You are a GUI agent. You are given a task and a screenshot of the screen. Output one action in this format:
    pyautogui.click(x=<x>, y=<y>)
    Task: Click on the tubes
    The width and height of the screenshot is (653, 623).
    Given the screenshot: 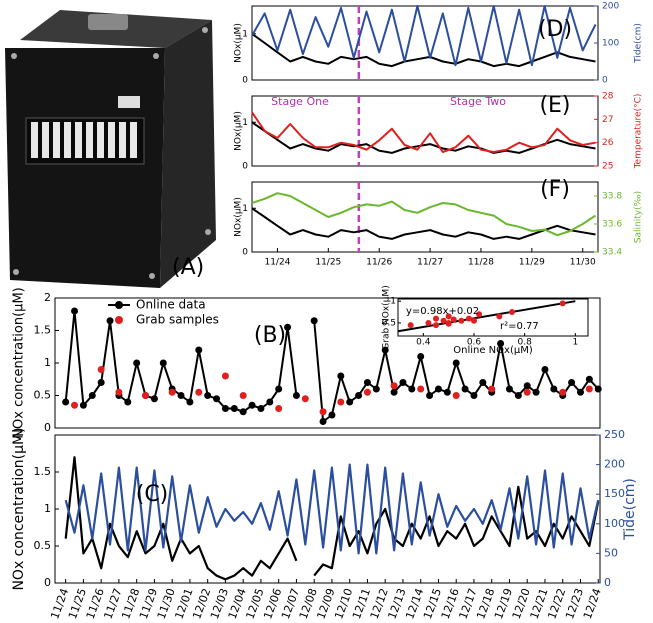 What is the action you would take?
    pyautogui.click(x=84, y=140)
    